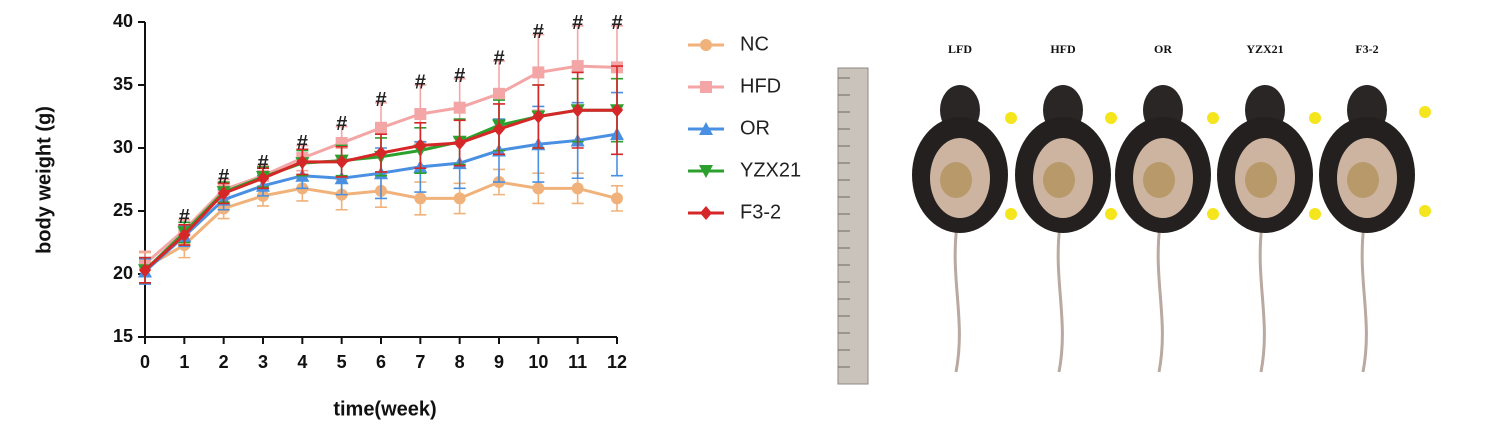 This screenshot has width=1500, height=429. What do you see at coordinates (123, 21) in the screenshot?
I see `y-tick-label: 40` at bounding box center [123, 21].